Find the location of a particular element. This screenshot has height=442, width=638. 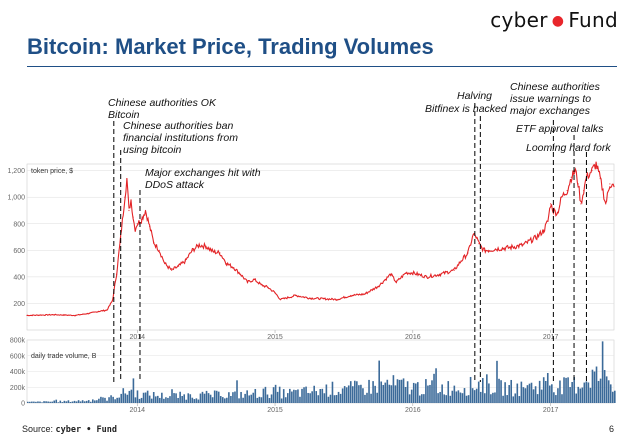

annotation-hard-fork: Looming hard fork is located at coordinates (568, 148).